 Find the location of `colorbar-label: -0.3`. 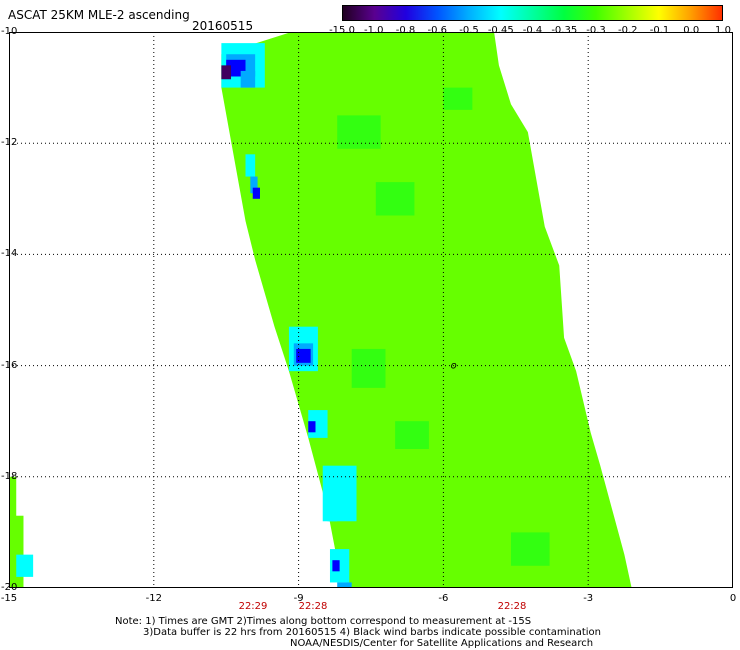

colorbar-label: -0.3 is located at coordinates (596, 30).